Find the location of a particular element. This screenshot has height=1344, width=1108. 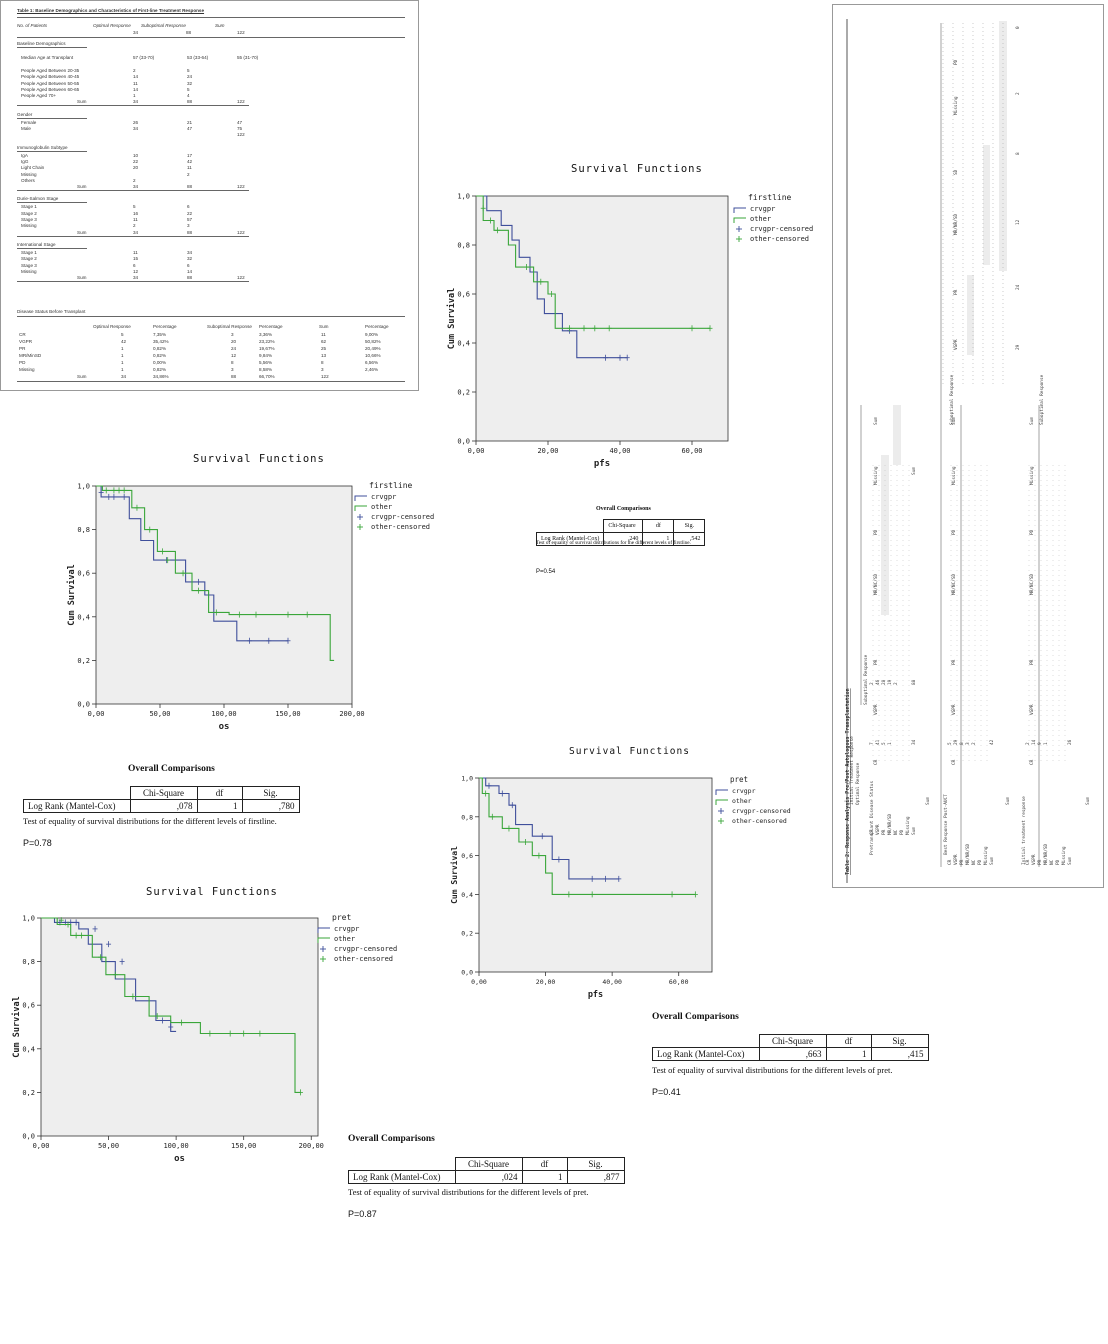

doc-row: 122 is located at coordinates (209, 135).